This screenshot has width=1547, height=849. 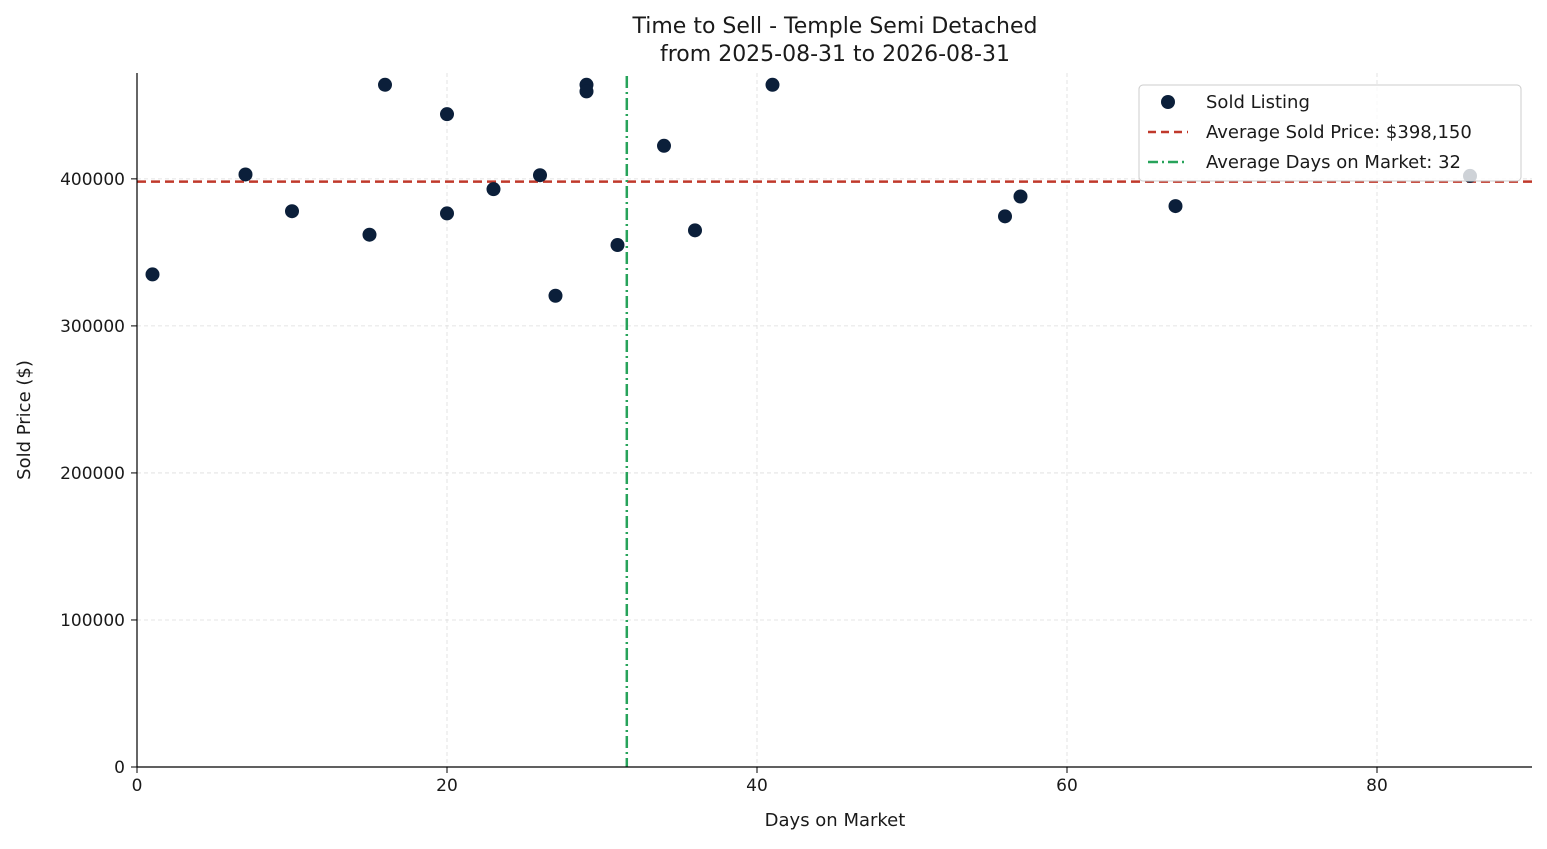 What do you see at coordinates (119, 768) in the screenshot?
I see `y-tick-label: 0` at bounding box center [119, 768].